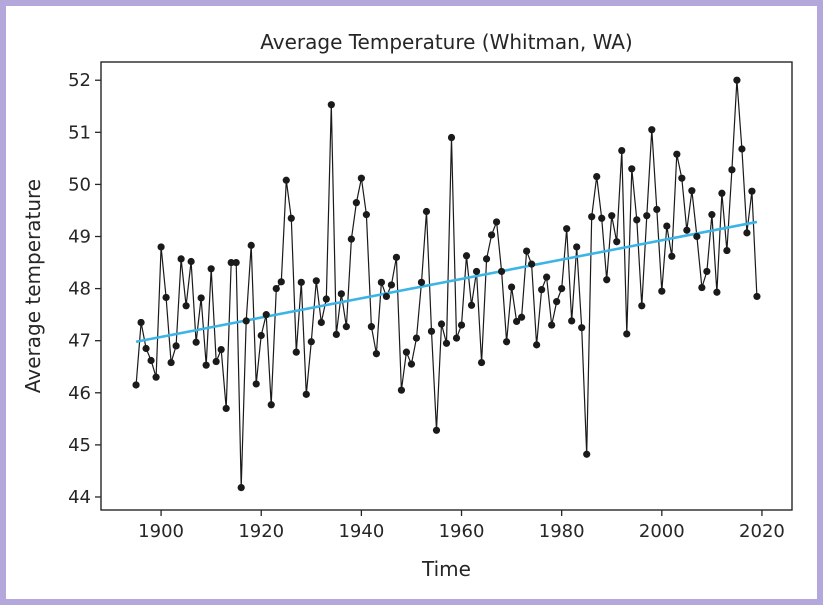  Describe the element at coordinates (161, 531) in the screenshot. I see `x-tick-label: 1900` at that location.